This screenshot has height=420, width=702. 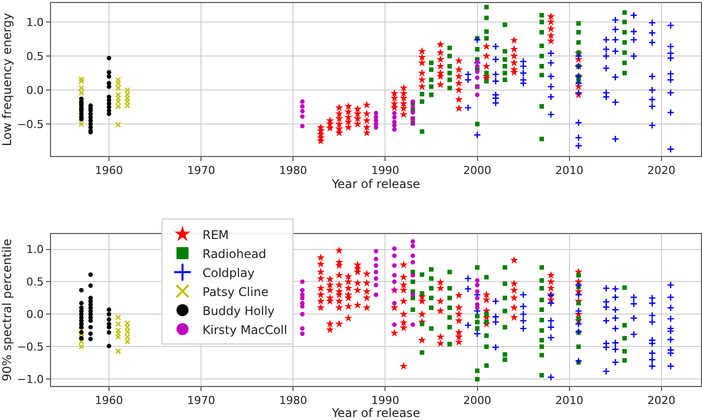 What do you see at coordinates (228, 273) in the screenshot?
I see `legend-label: Coldplay` at bounding box center [228, 273].